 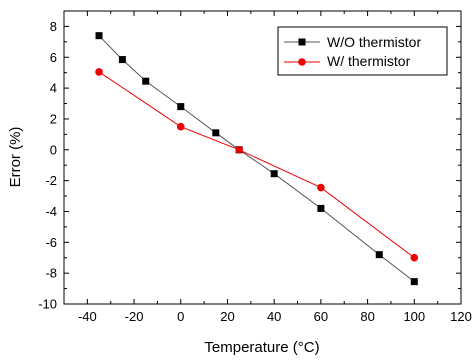 What do you see at coordinates (302, 42) in the screenshot?
I see `legend-marker-wo-thermistor` at bounding box center [302, 42].